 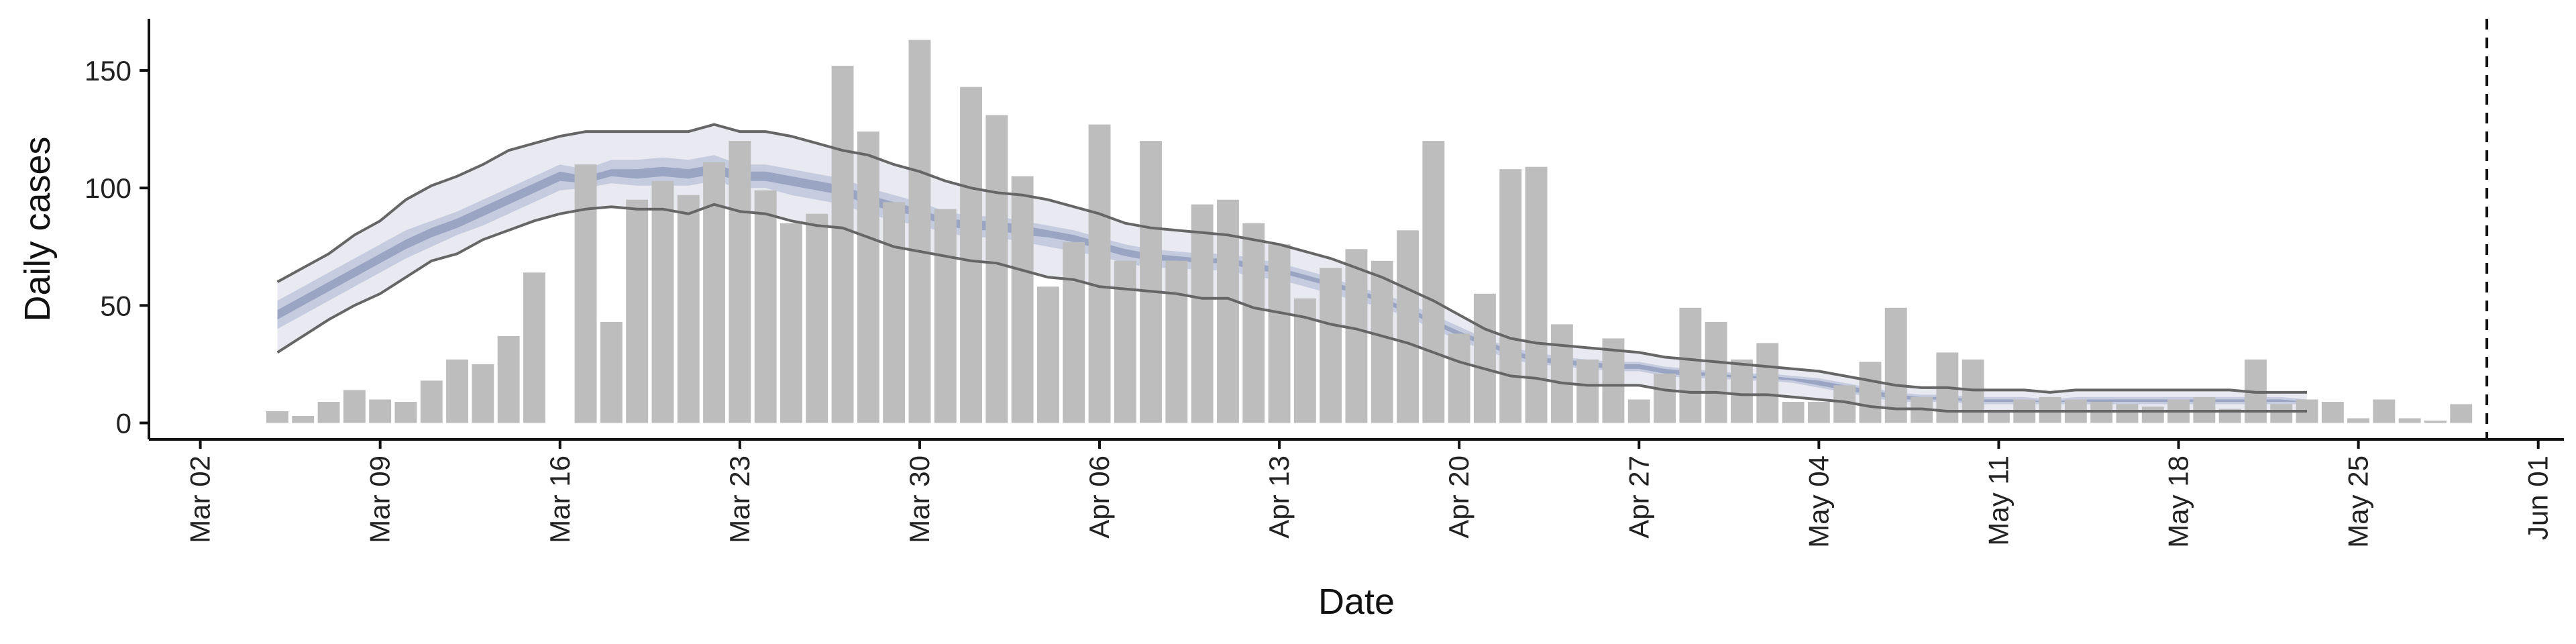 I want to click on x-tick-label: Jun 01, so click(x=2538, y=497).